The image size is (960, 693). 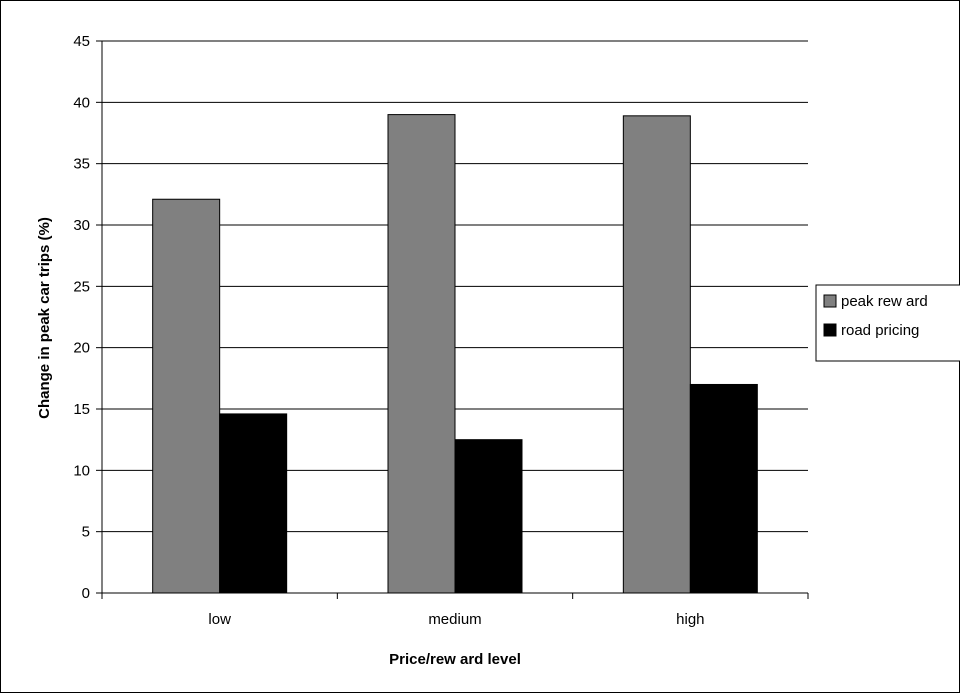 What do you see at coordinates (421, 354) in the screenshot?
I see `bar-peak-rew-ard-medium` at bounding box center [421, 354].